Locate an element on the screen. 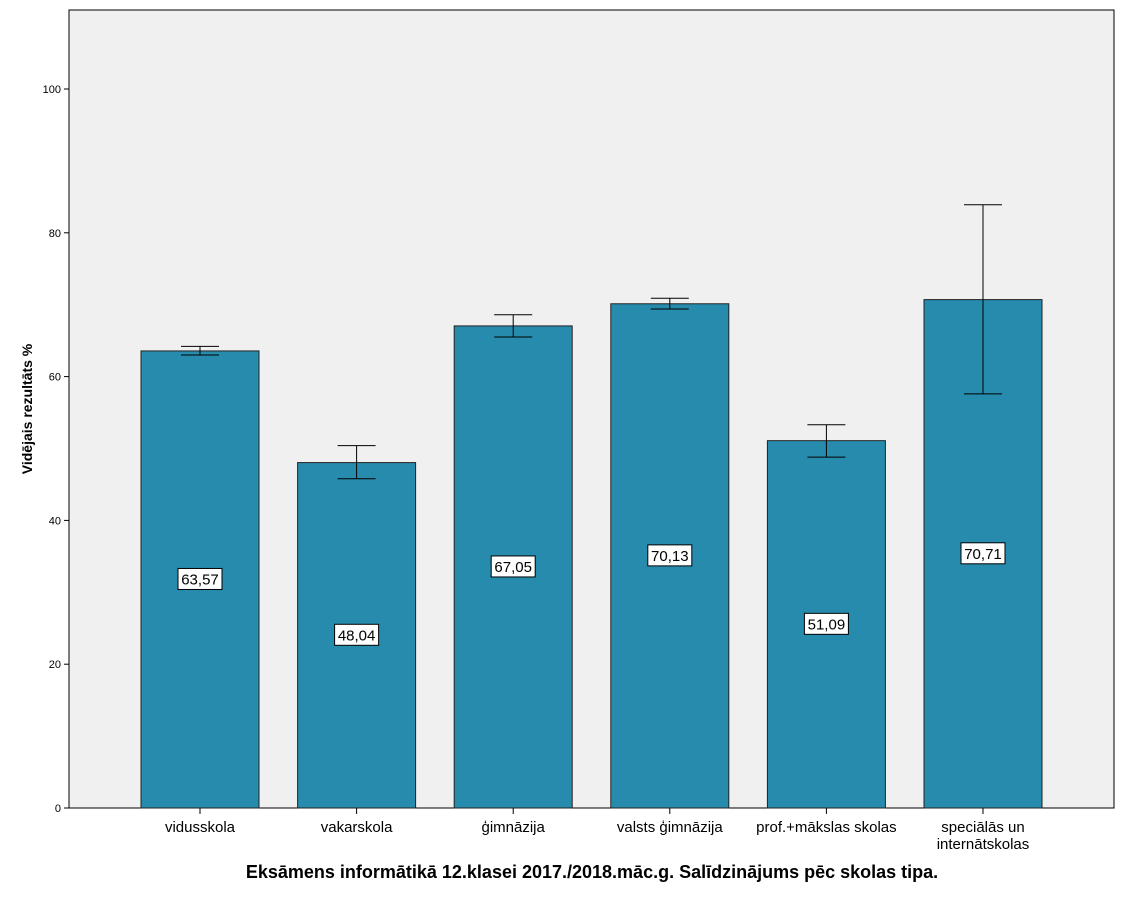  y-tick-label: 0 is located at coordinates (58, 809).